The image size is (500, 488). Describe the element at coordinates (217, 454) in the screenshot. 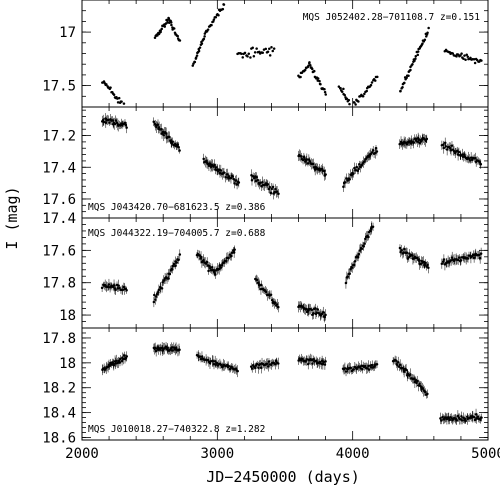

I see `x-tick-label: 3000` at that location.